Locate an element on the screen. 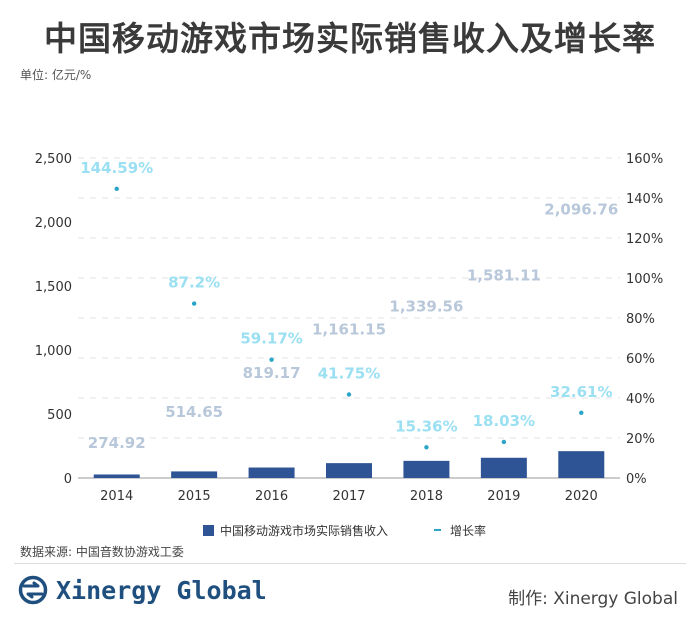 This screenshot has height=628, width=700. right-tick-label: 80% is located at coordinates (640, 319).